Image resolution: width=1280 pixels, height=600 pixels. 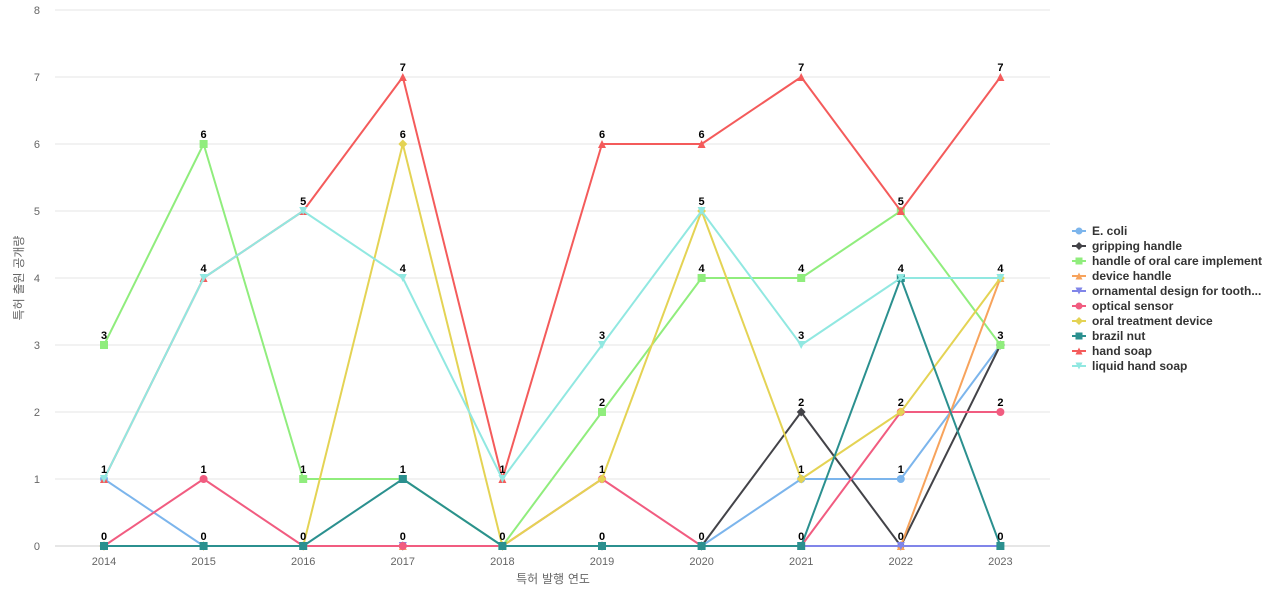 I want to click on x-tick-label: 2022, so click(x=901, y=562).